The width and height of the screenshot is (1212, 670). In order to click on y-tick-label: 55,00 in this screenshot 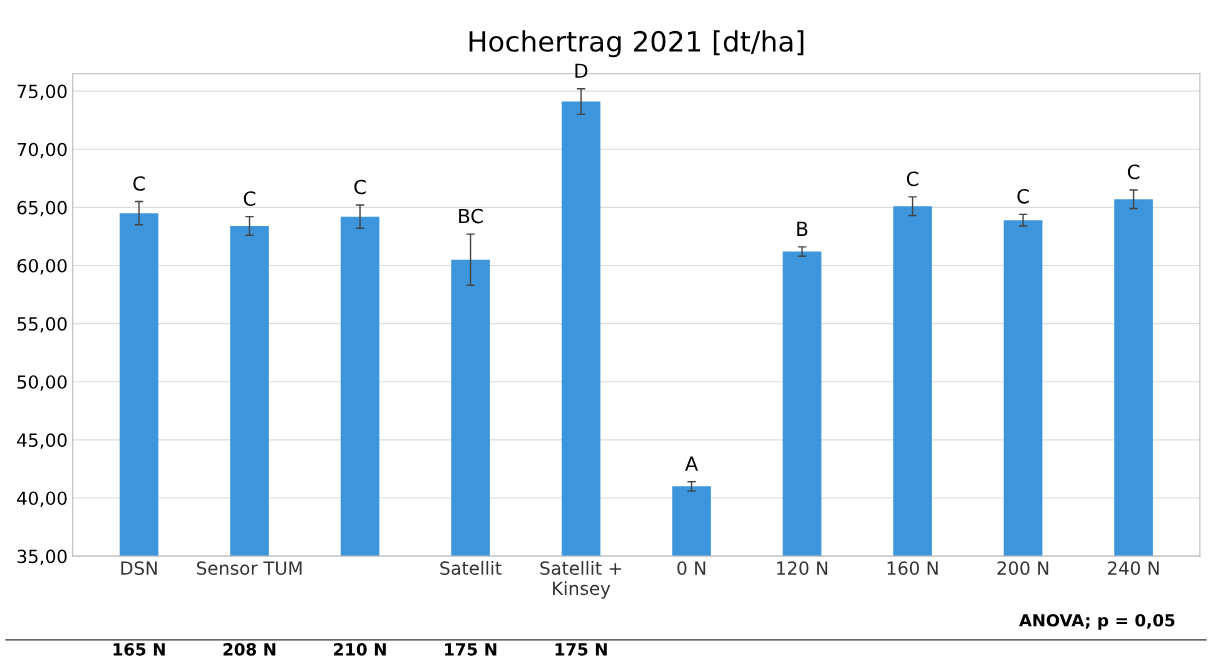, I will do `click(42, 325)`.